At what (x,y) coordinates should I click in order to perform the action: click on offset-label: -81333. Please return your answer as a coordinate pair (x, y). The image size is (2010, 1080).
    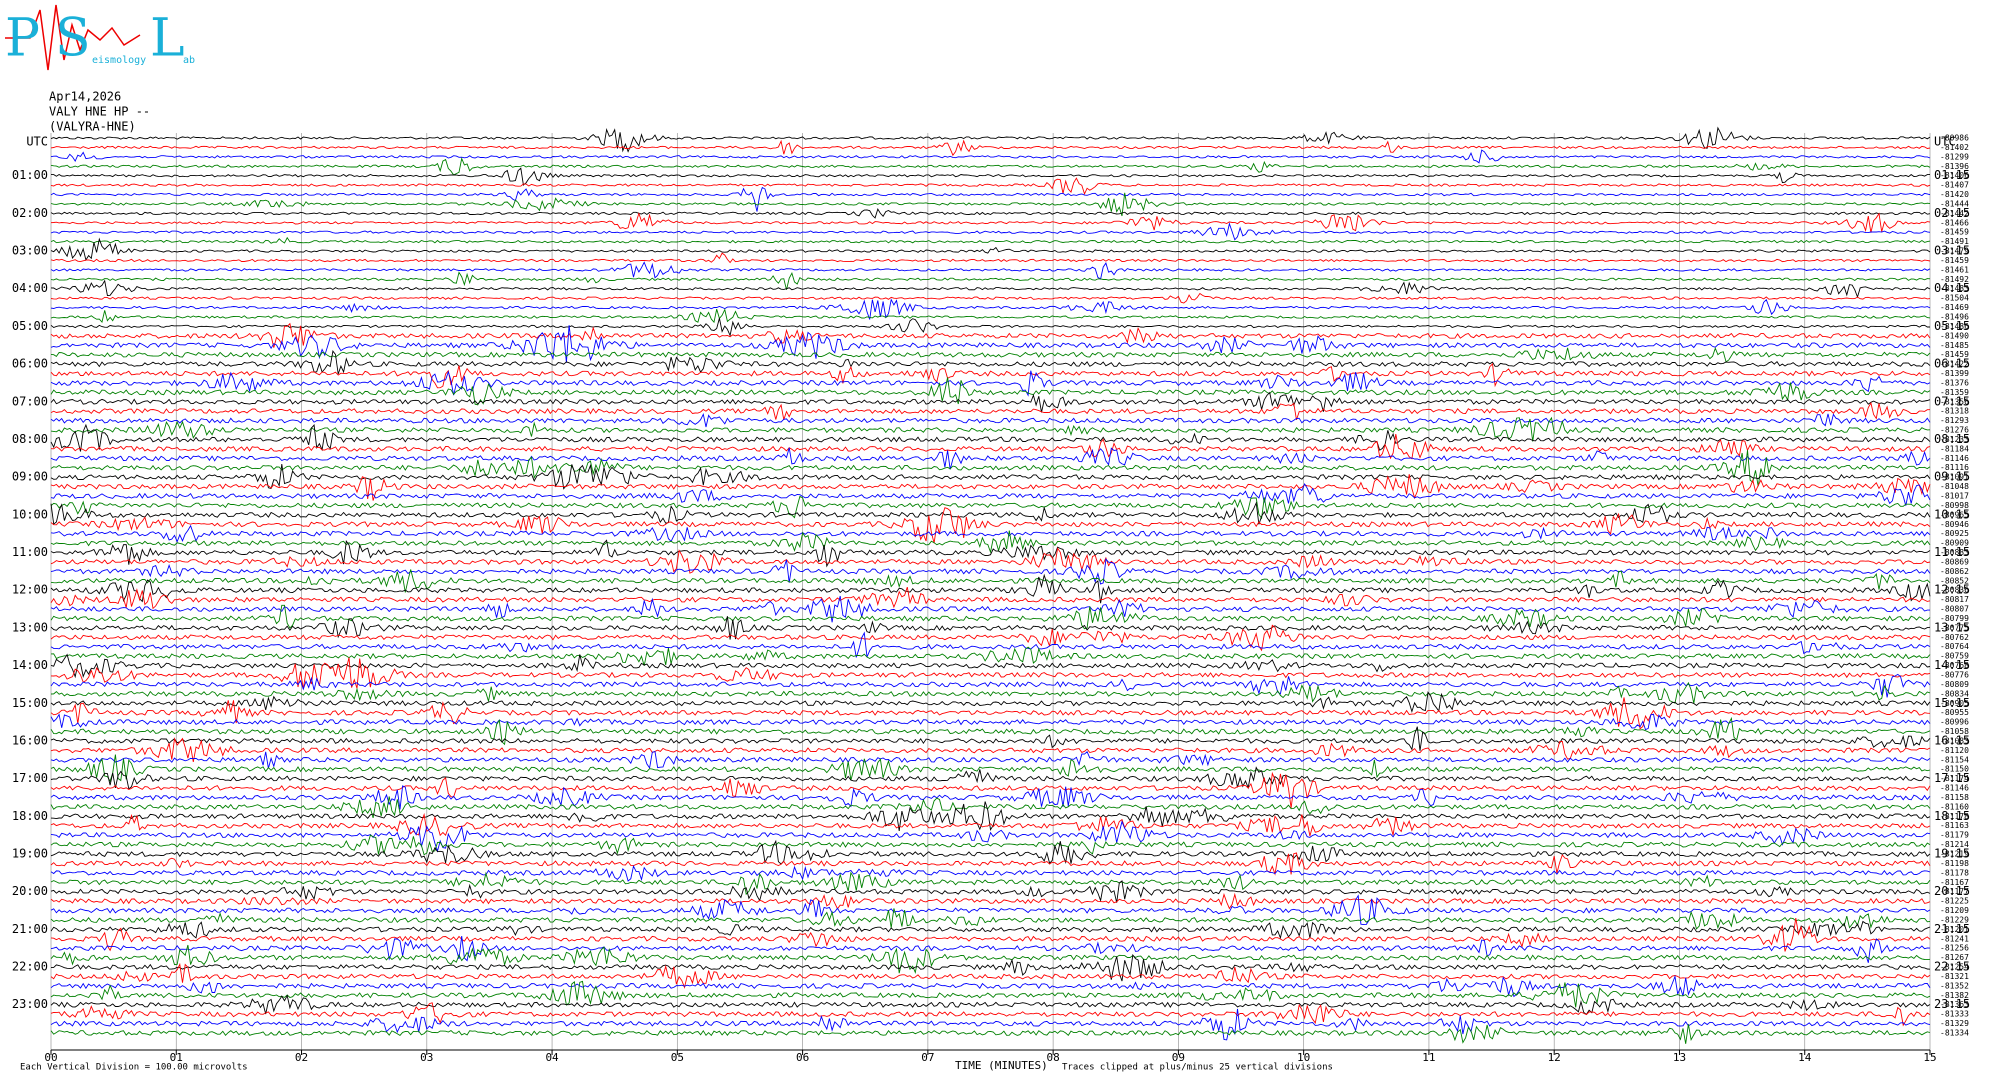
    Looking at the image, I should click on (1954, 1014).